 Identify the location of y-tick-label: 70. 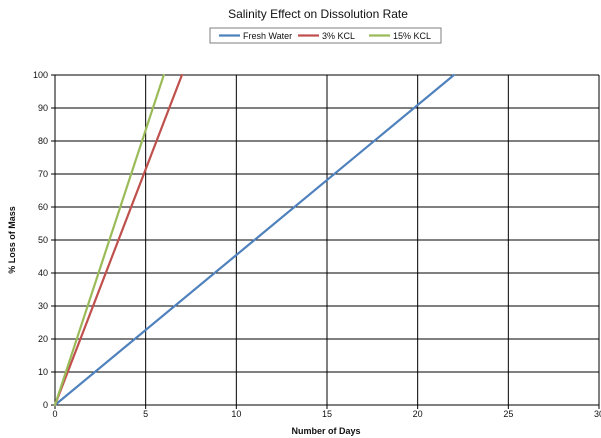
(43, 174).